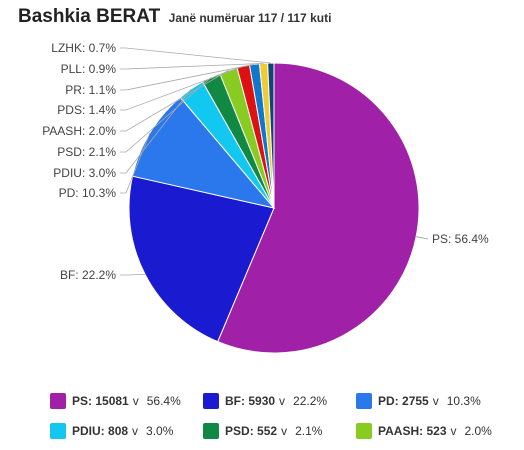  Describe the element at coordinates (195, 55) in the screenshot. I see `leader-line-lzhk` at that location.